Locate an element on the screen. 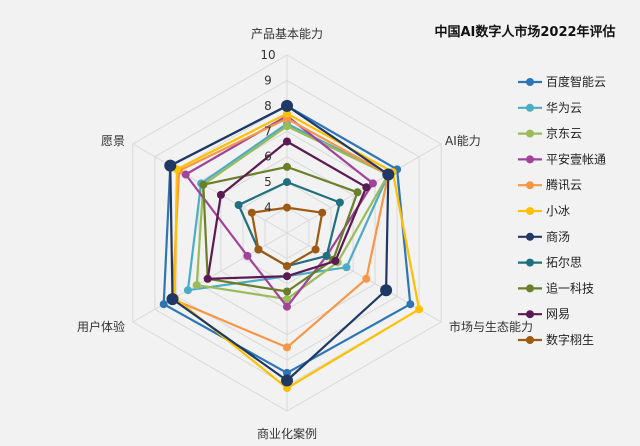  legend-item: 追一科技 is located at coordinates (556, 287).